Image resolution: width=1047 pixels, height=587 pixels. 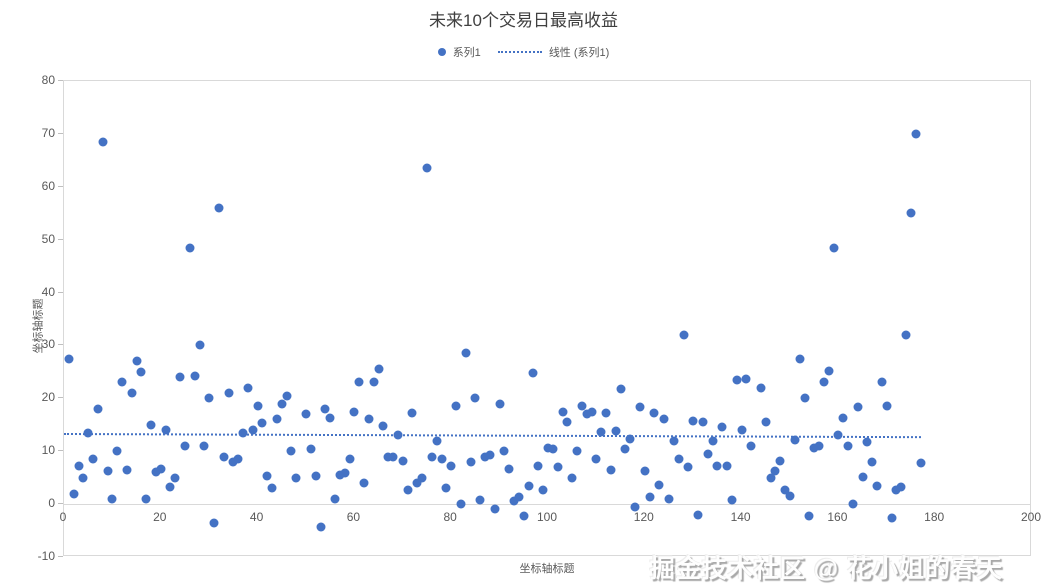 I want to click on legend-series-marker-icon, so click(x=441, y=52).